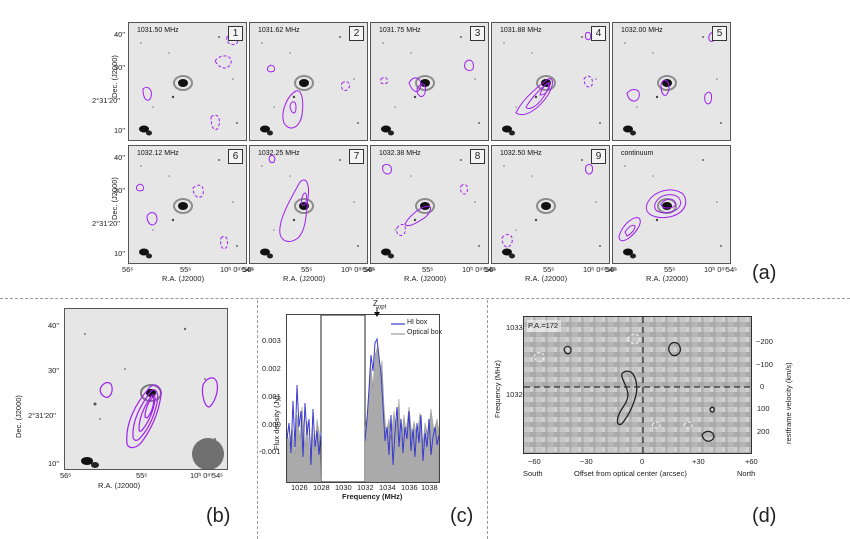 This screenshot has width=850, height=539. Describe the element at coordinates (120, 253) in the screenshot. I see `dec-tick-label: 10"` at that location.